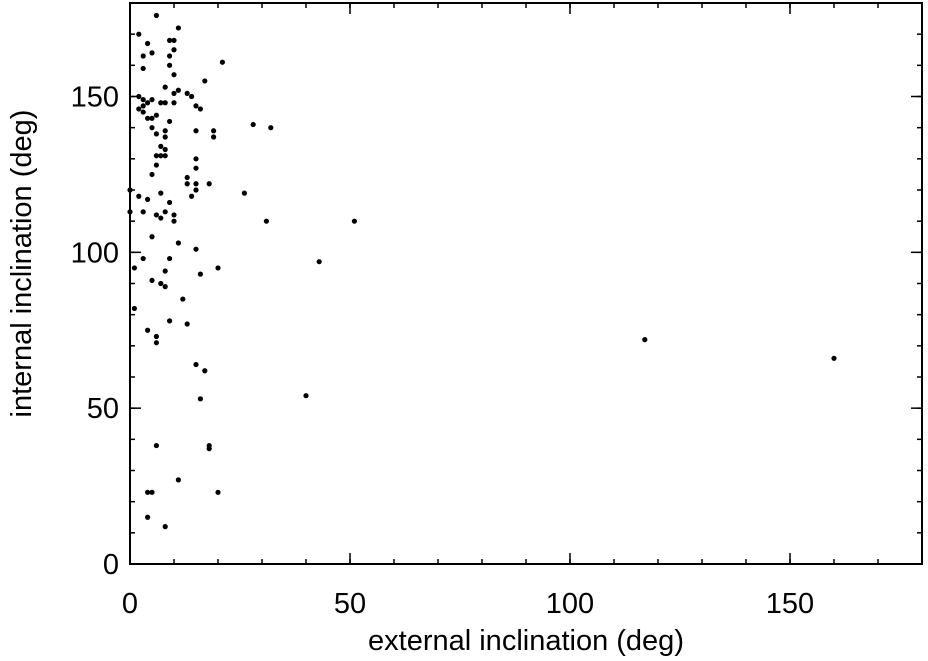  I want to click on y-tick-label: 50, so click(103, 409).